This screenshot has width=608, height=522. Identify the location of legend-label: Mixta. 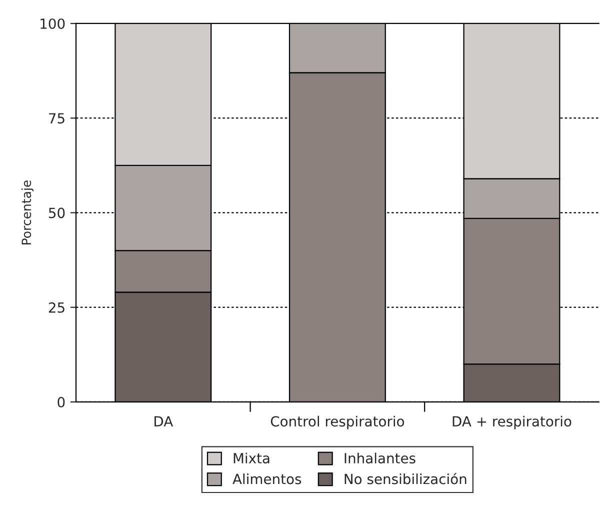
(252, 458).